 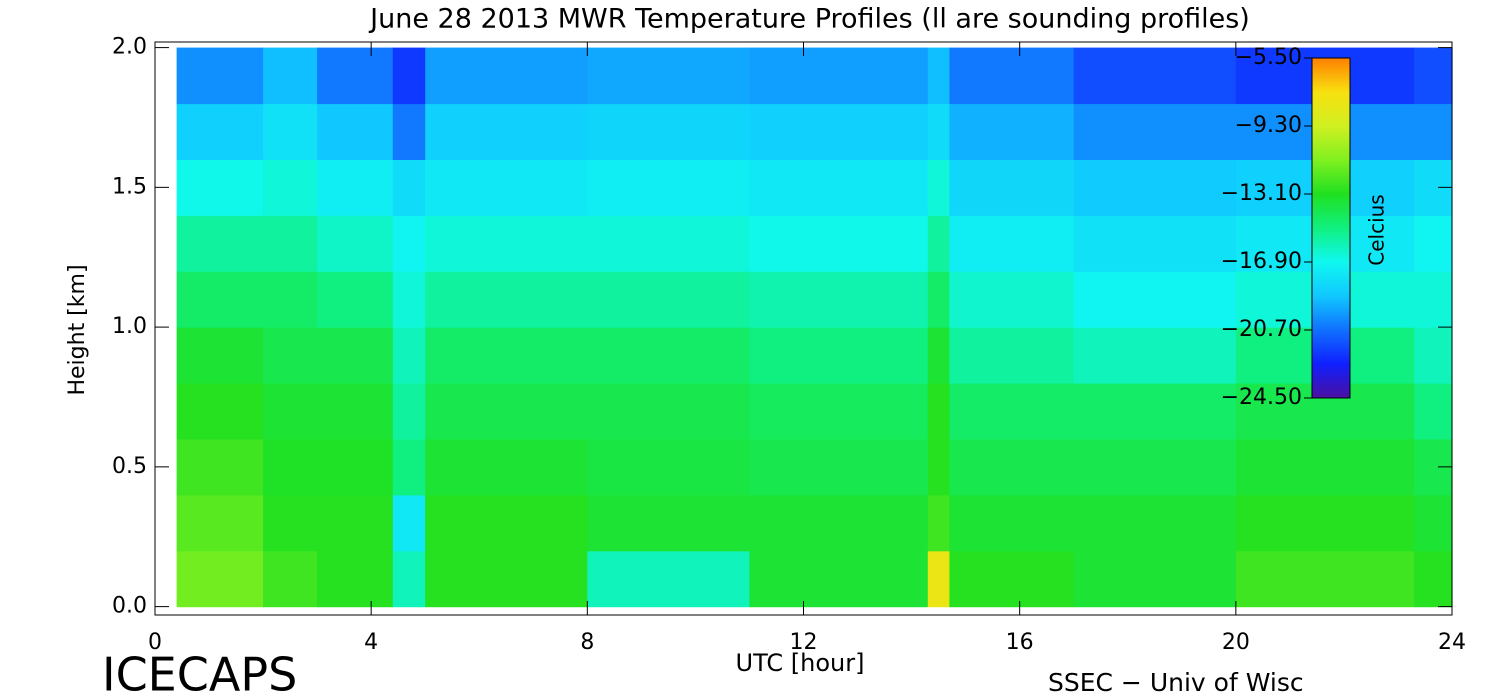 I want to click on colorbar-tick-label: −20.70, so click(x=1261, y=329).